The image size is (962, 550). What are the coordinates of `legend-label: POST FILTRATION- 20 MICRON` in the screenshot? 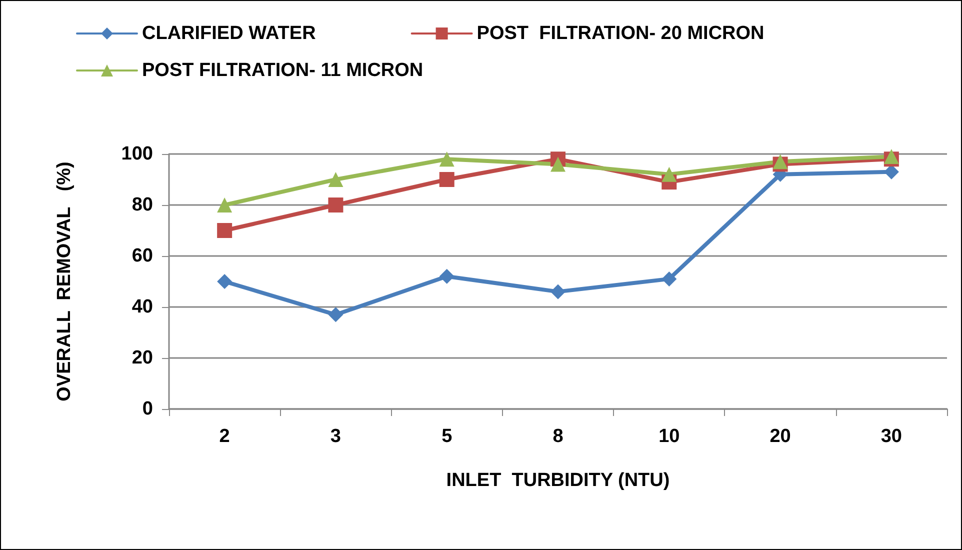 It's located at (620, 33).